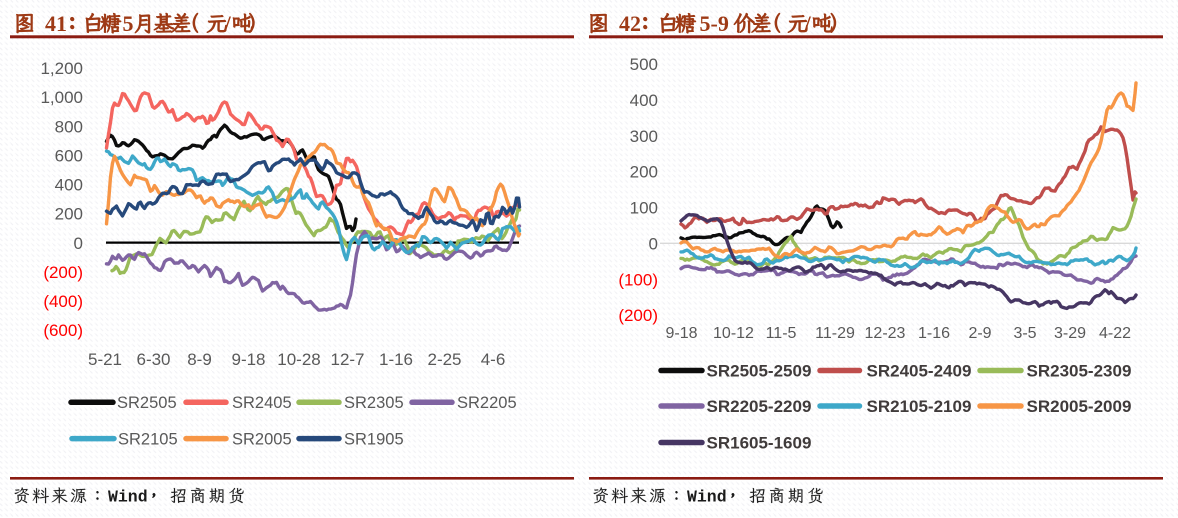 This screenshot has height=518, width=1178. Describe the element at coordinates (63, 330) in the screenshot. I see `svg-text: (600)` at that location.